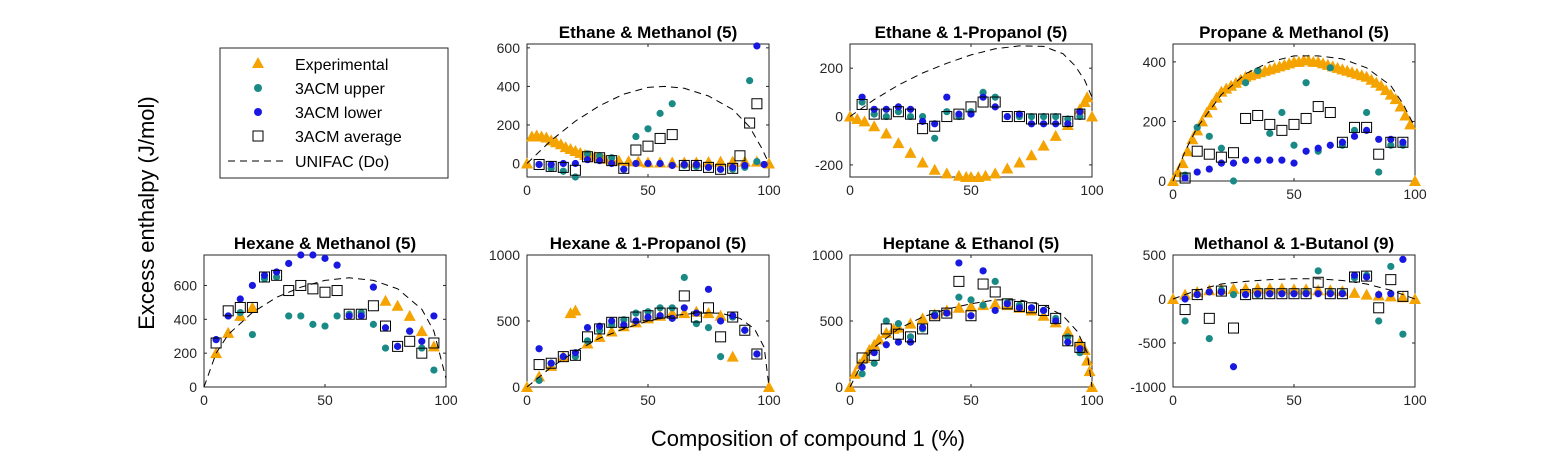 The width and height of the screenshot is (1563, 469). I want to click on unifac-curve, so click(648, 350).